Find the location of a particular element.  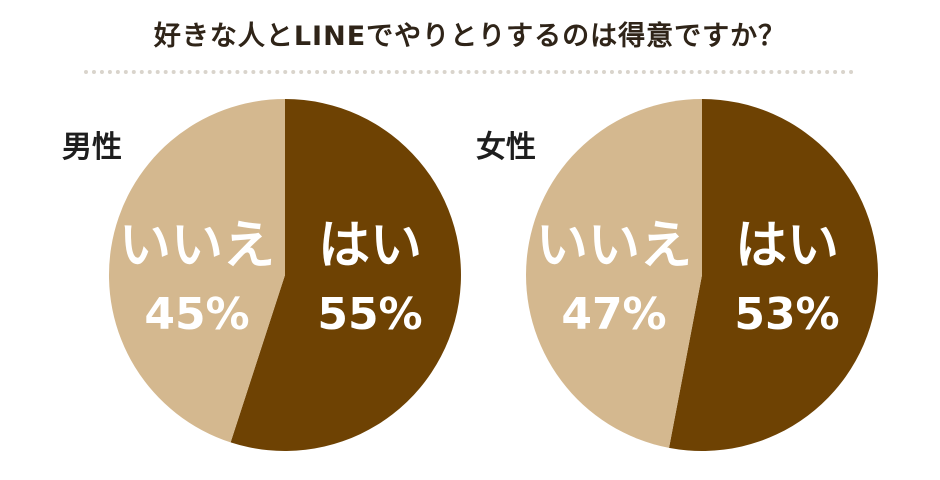

title-divider is located at coordinates (469, 72).